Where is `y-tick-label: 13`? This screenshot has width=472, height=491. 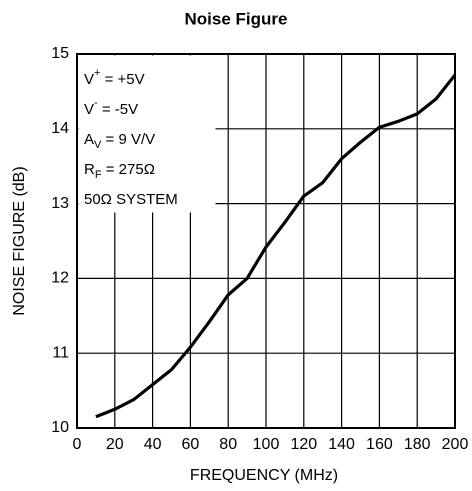
y-tick-label: 13 is located at coordinates (60, 203).